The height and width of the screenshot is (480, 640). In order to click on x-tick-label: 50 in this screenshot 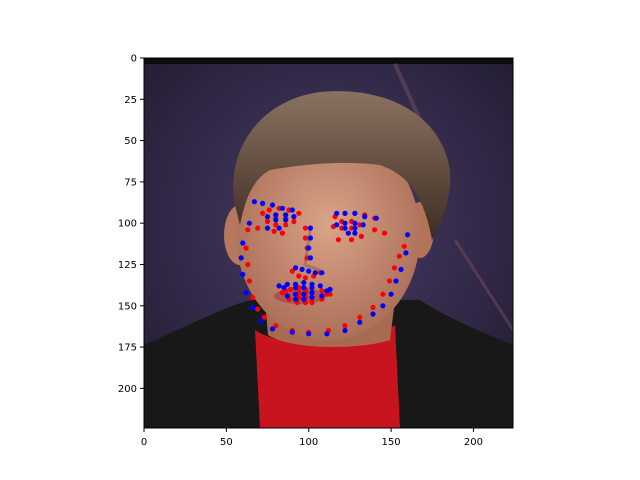, I will do `click(226, 442)`.